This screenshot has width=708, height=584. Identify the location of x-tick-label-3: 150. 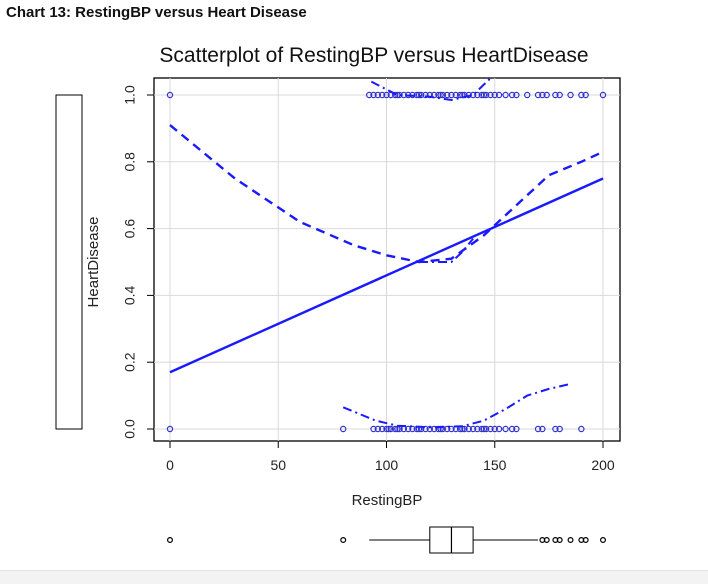
(495, 465).